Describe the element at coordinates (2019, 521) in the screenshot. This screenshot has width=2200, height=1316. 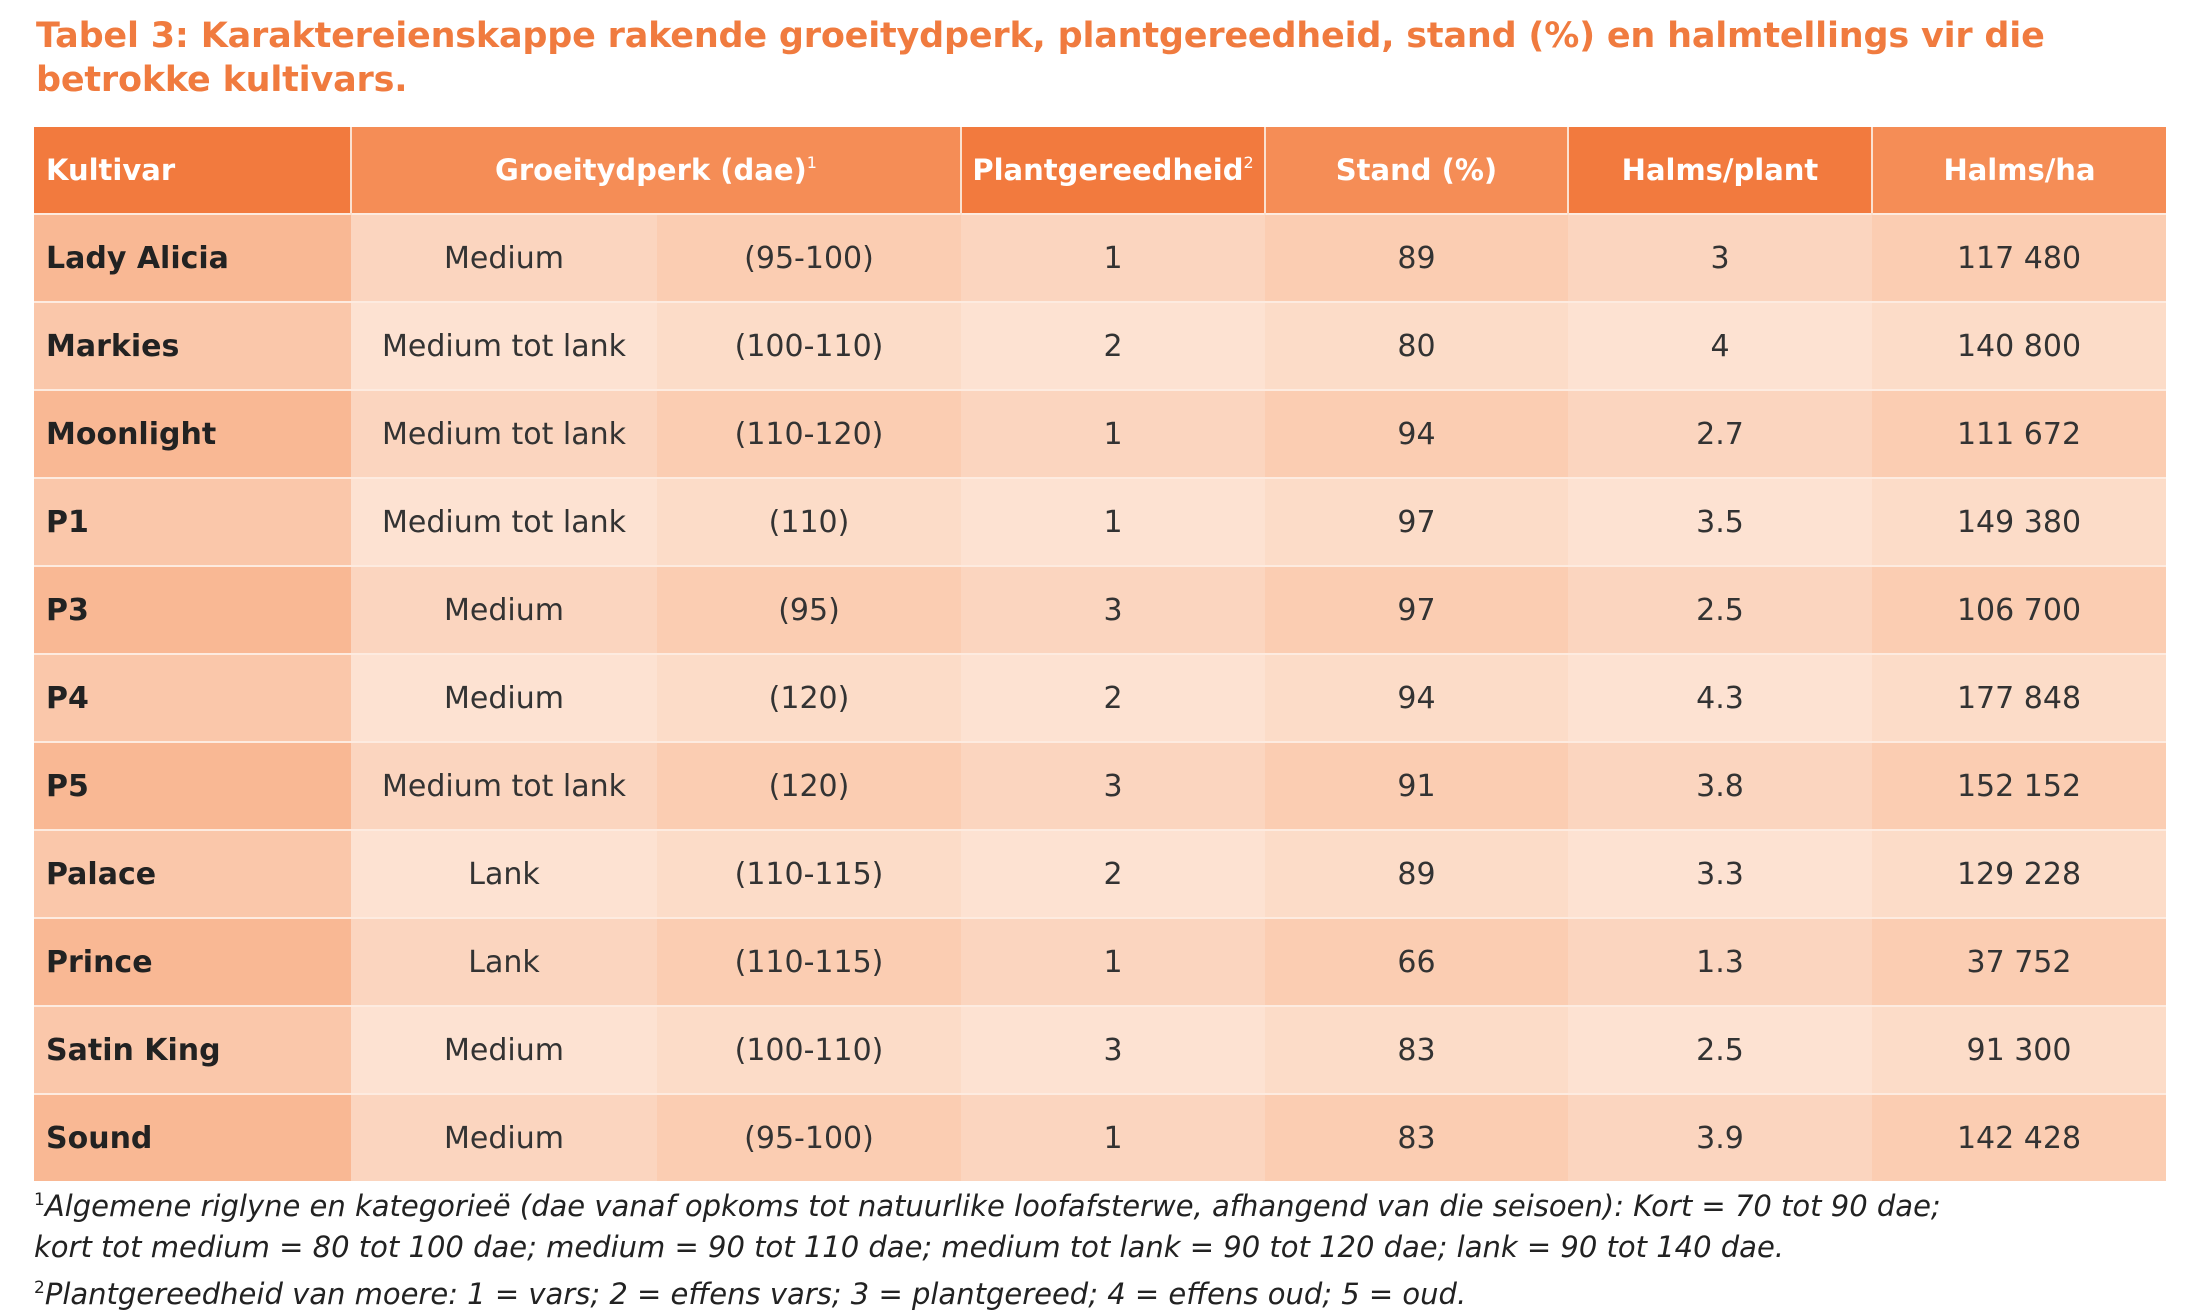
I see `cell-halms-ha: 149 380` at that location.